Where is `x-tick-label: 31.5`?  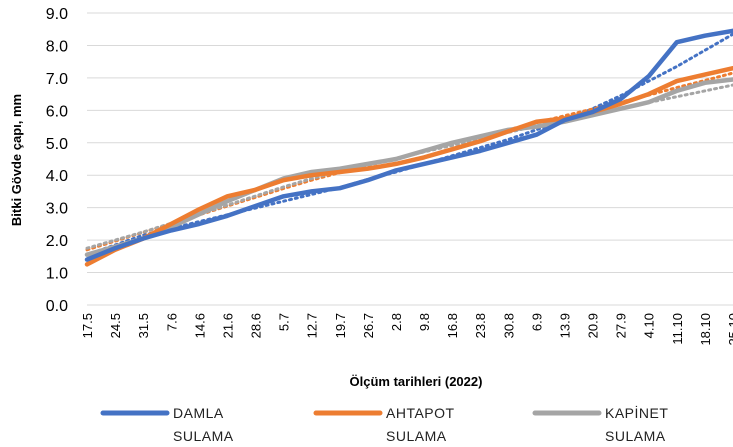 x-tick-label: 31.5 is located at coordinates (143, 325).